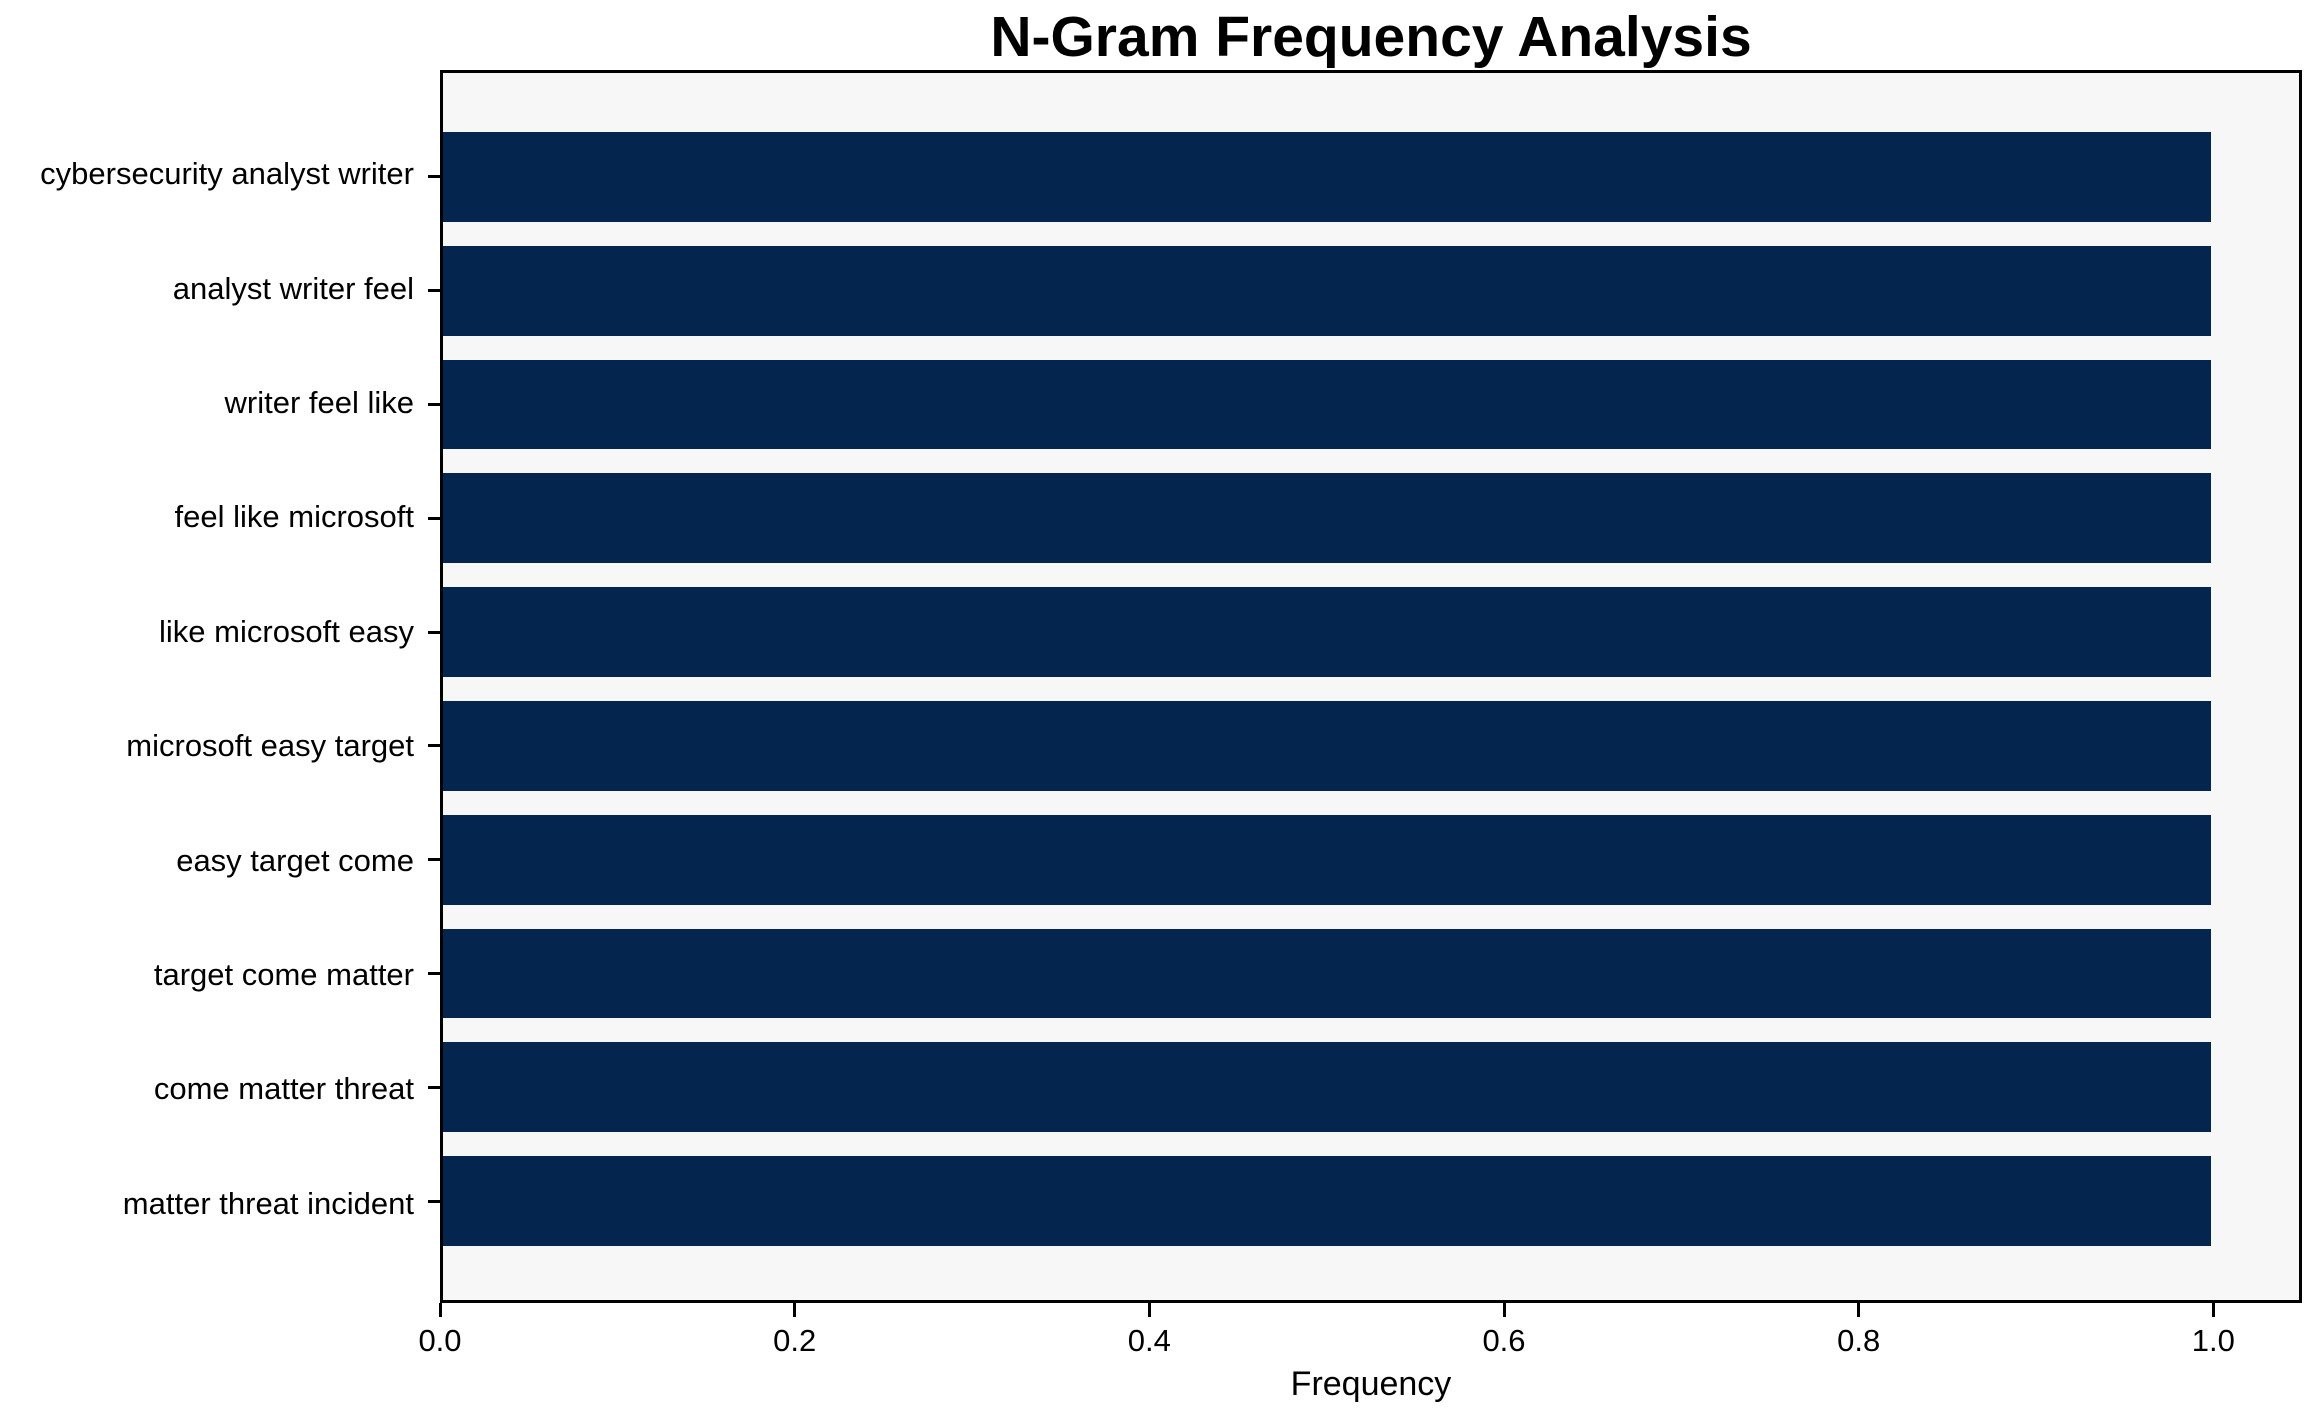 The image size is (2321, 1414). Describe the element at coordinates (1371, 1384) in the screenshot. I see `x-axis-title: Frequency` at that location.